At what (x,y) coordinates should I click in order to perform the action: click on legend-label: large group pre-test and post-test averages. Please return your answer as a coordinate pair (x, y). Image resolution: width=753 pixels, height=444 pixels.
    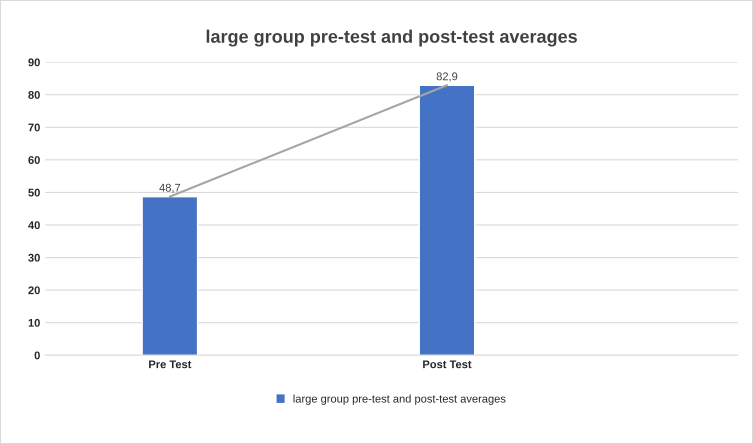
    Looking at the image, I should click on (400, 399).